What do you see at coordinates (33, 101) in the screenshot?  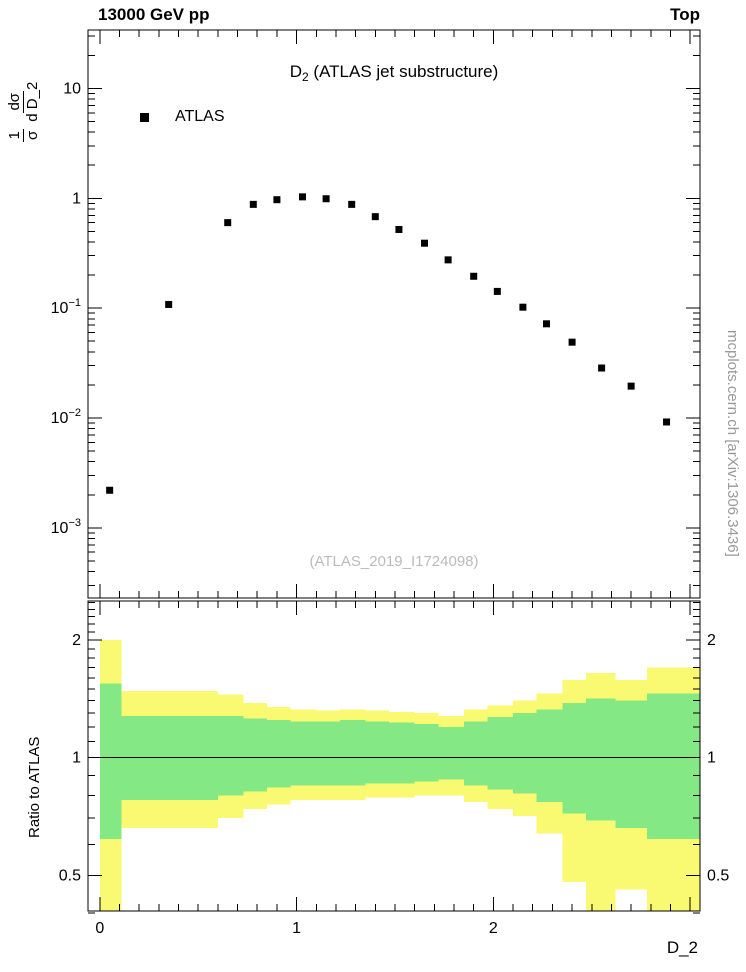 I see `ylabel-denominator-2: d D_2` at bounding box center [33, 101].